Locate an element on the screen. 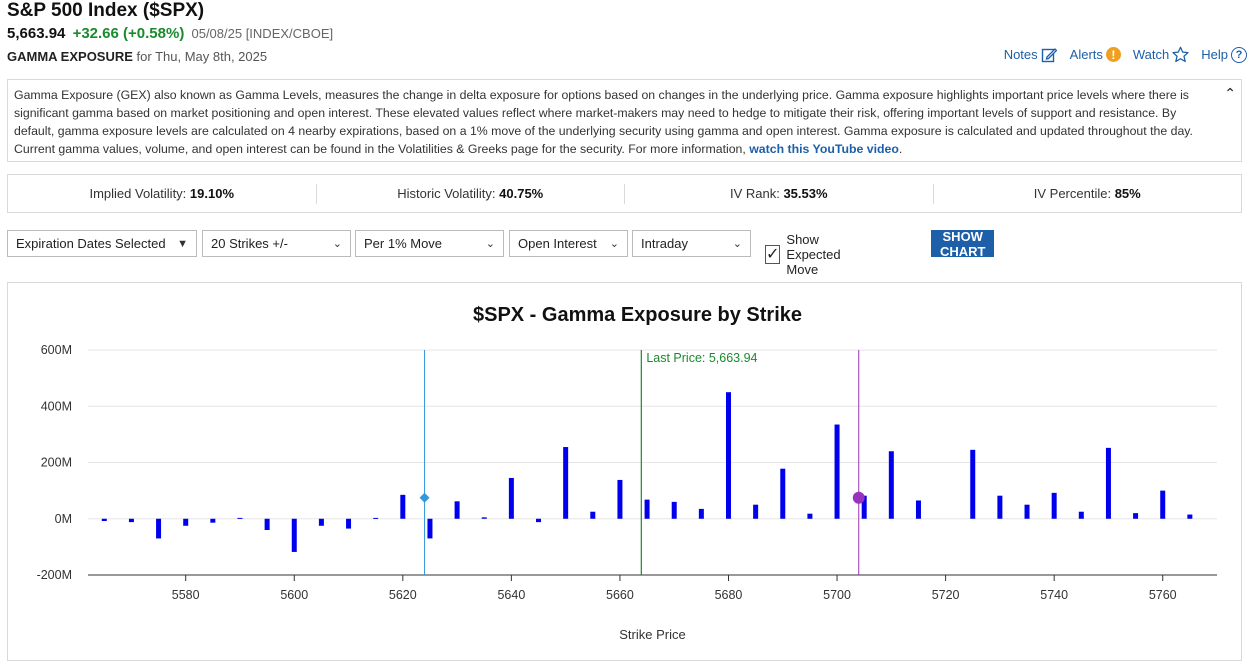 Image resolution: width=1252 pixels, height=670 pixels. stat-value: 19.10% is located at coordinates (212, 193).